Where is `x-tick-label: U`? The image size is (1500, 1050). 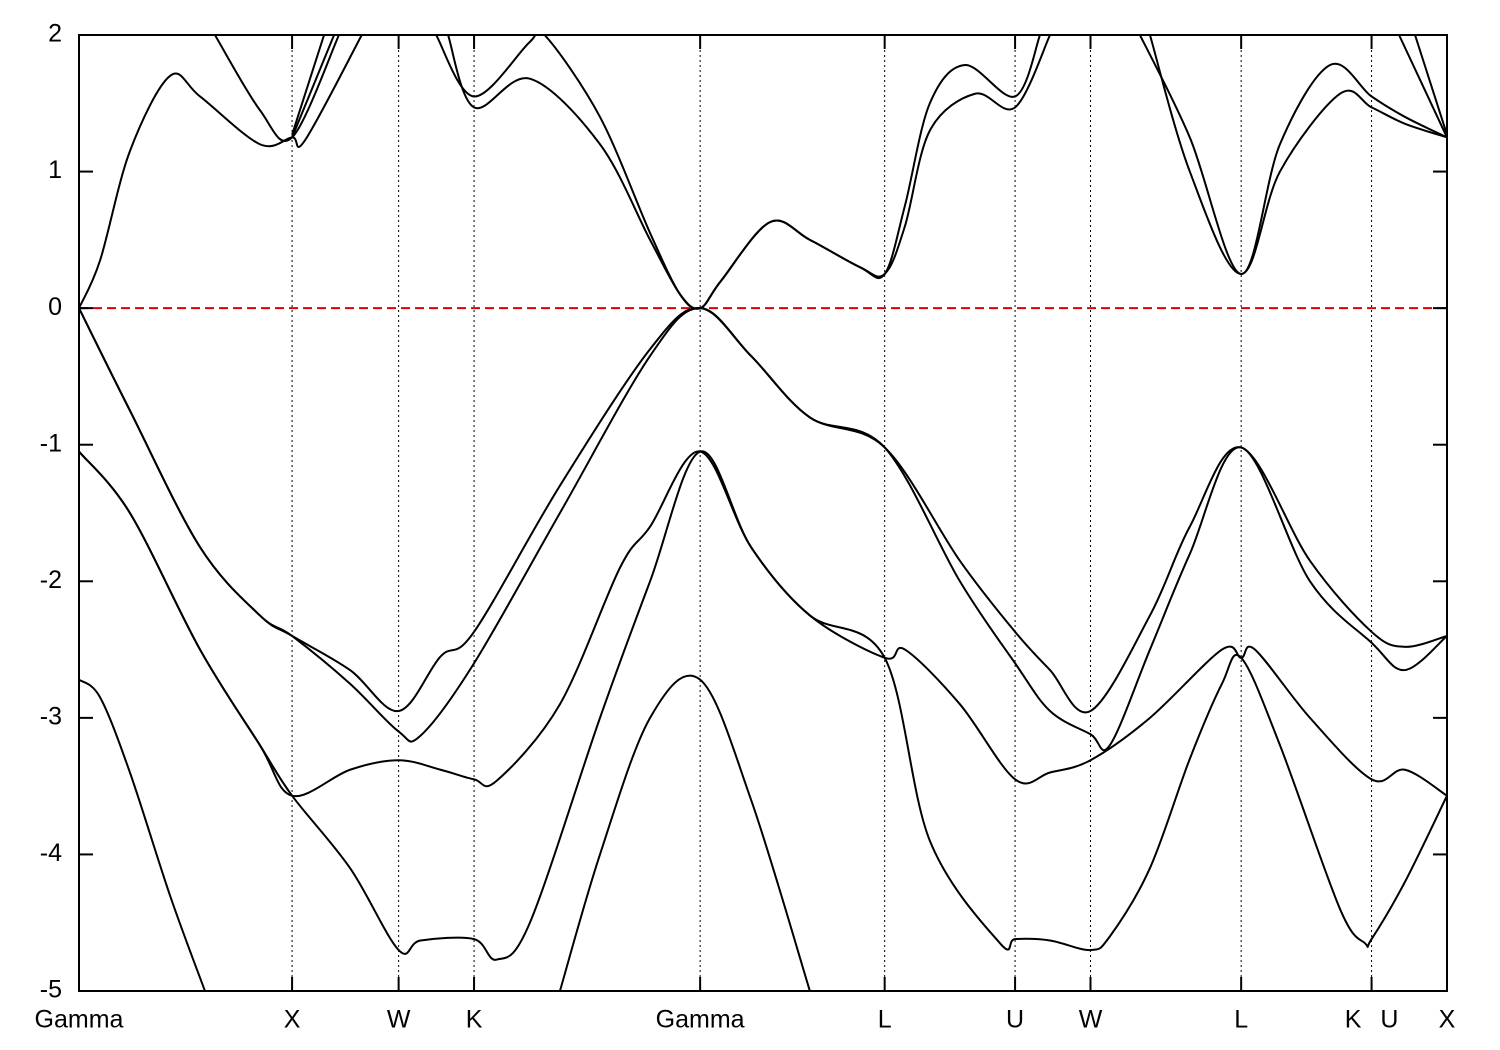 x-tick-label: U is located at coordinates (1015, 1020).